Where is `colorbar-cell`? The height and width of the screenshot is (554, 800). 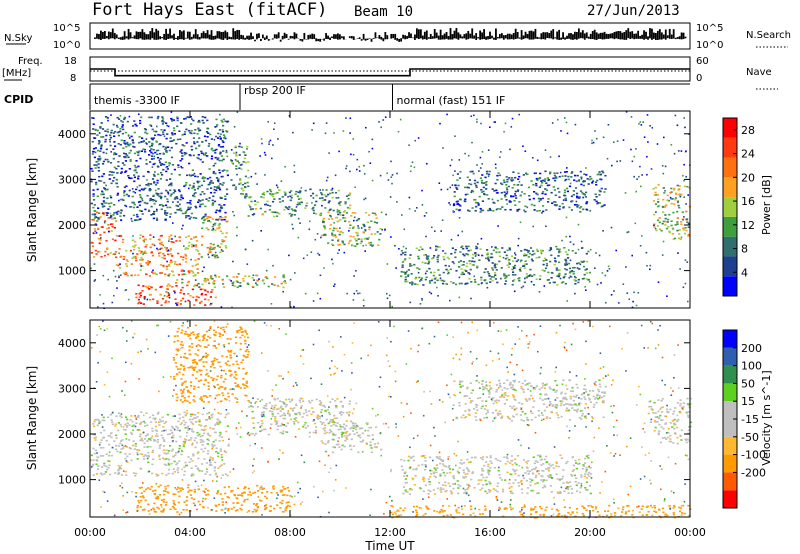
colorbar-cell is located at coordinates (730, 187).